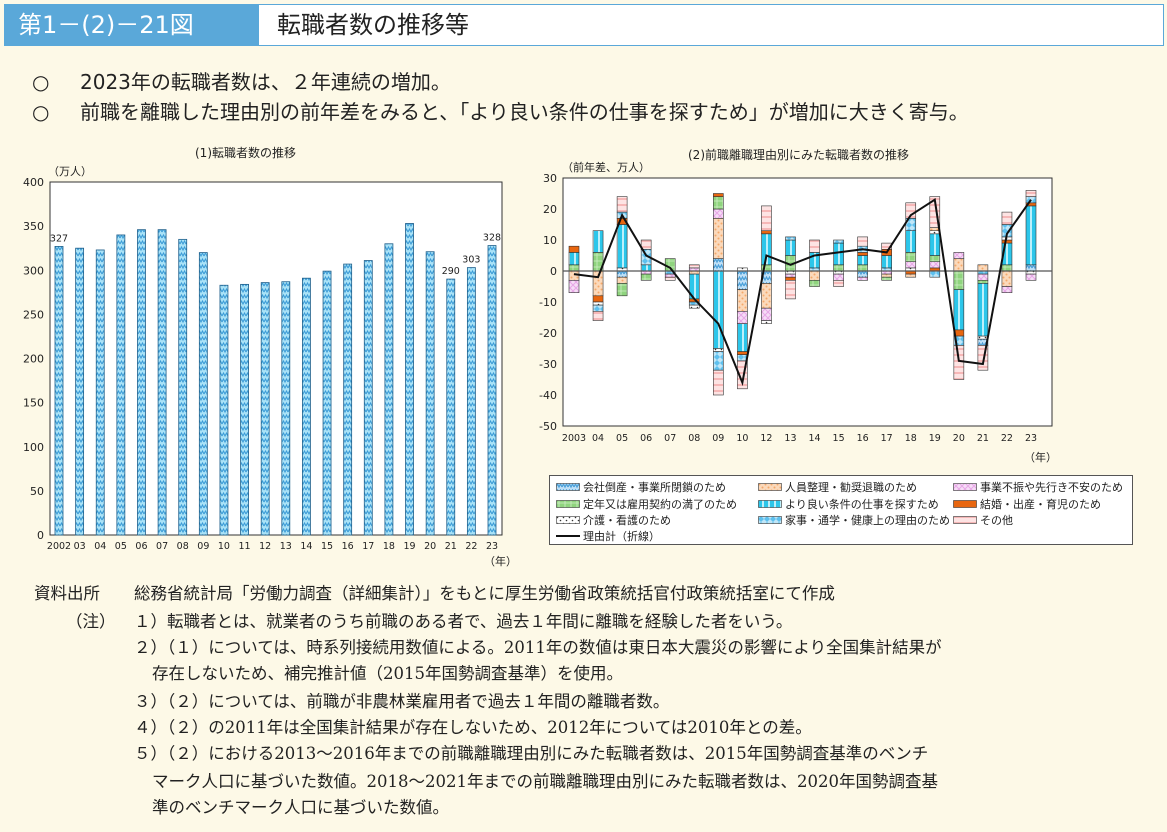 The width and height of the screenshot is (1167, 832). What do you see at coordinates (492, 546) in the screenshot?
I see `chart1-x-tick: 23` at bounding box center [492, 546].